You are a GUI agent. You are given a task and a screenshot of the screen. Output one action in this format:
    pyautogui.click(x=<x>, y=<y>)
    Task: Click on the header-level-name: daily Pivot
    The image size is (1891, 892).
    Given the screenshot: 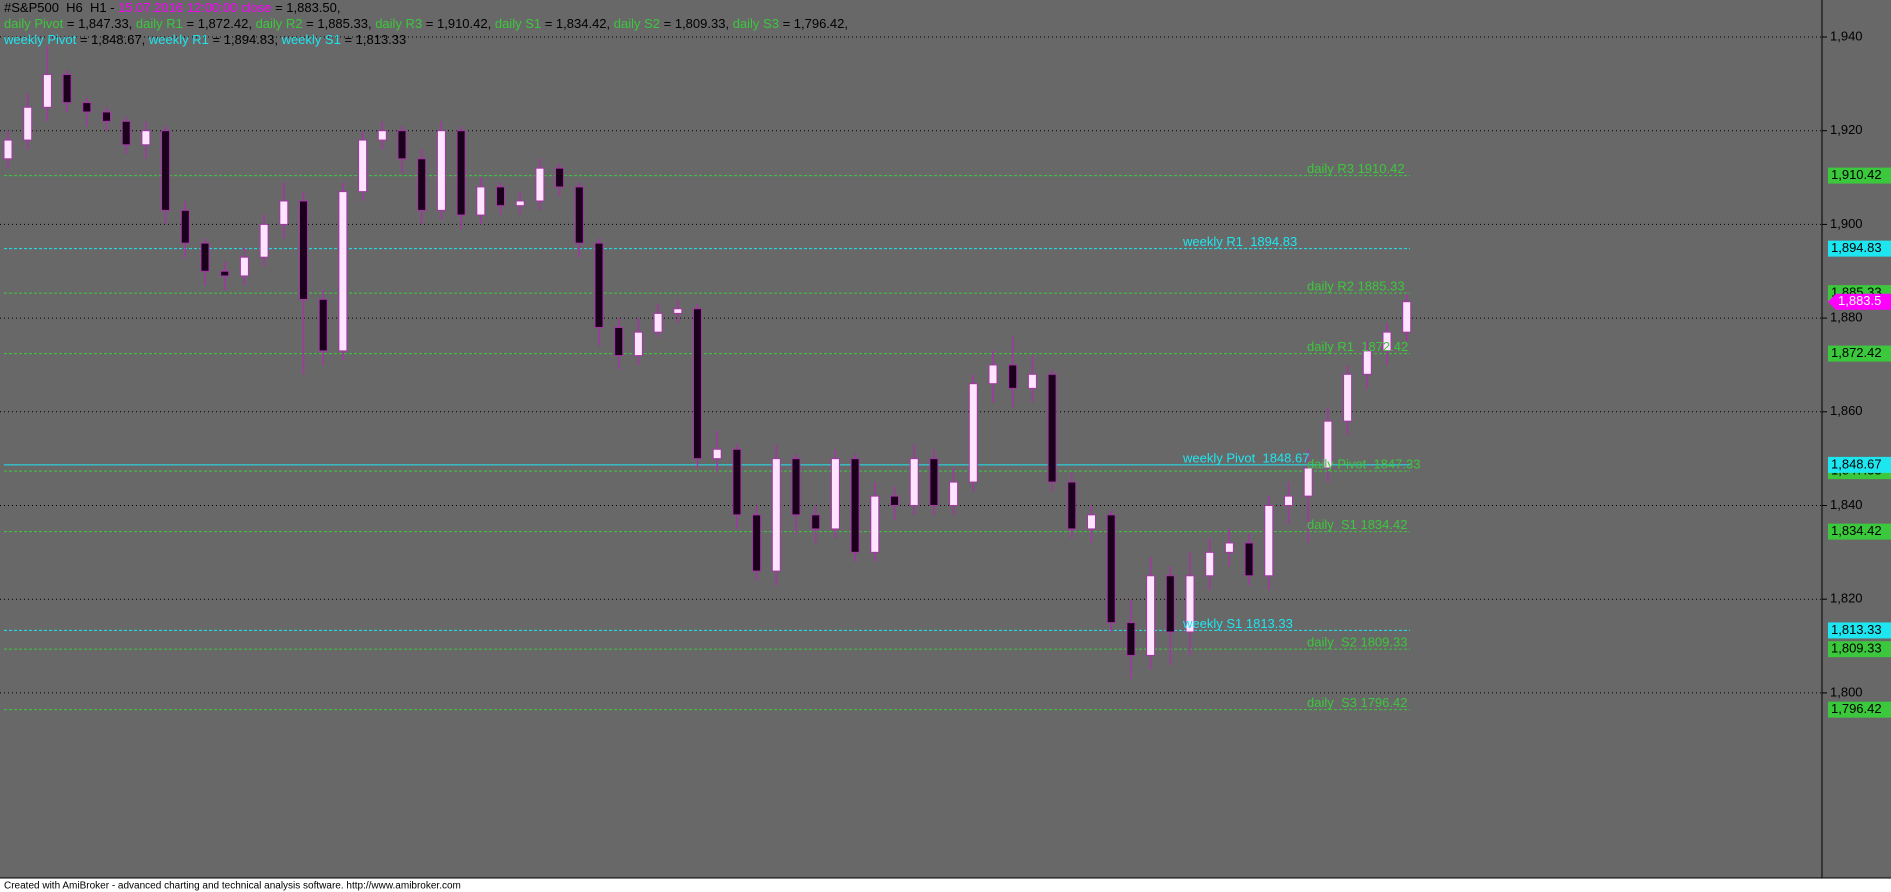 What is the action you would take?
    pyautogui.click(x=34, y=23)
    